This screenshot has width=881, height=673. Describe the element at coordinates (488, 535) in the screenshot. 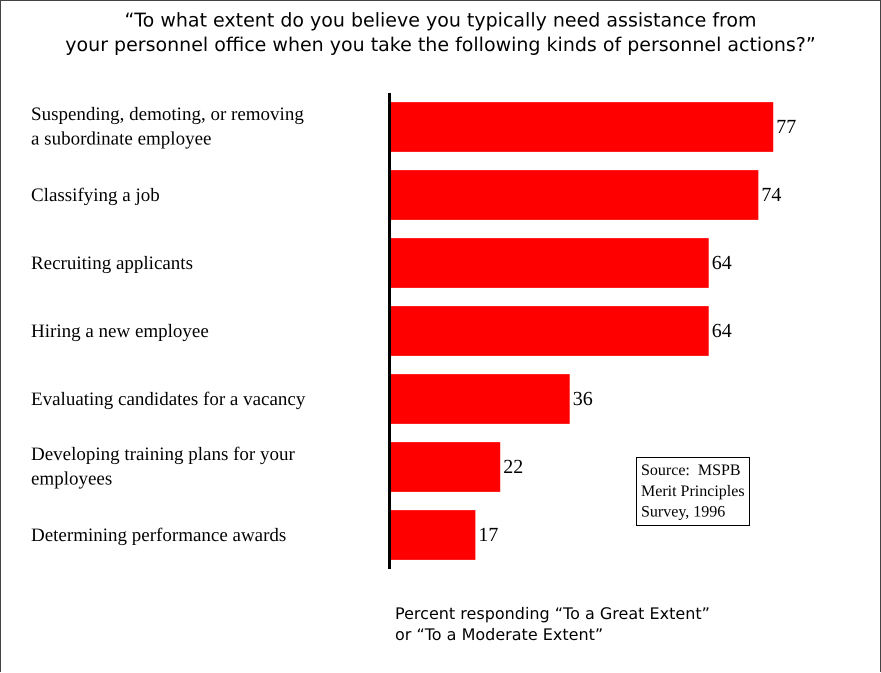

I see `data-label: 17` at that location.